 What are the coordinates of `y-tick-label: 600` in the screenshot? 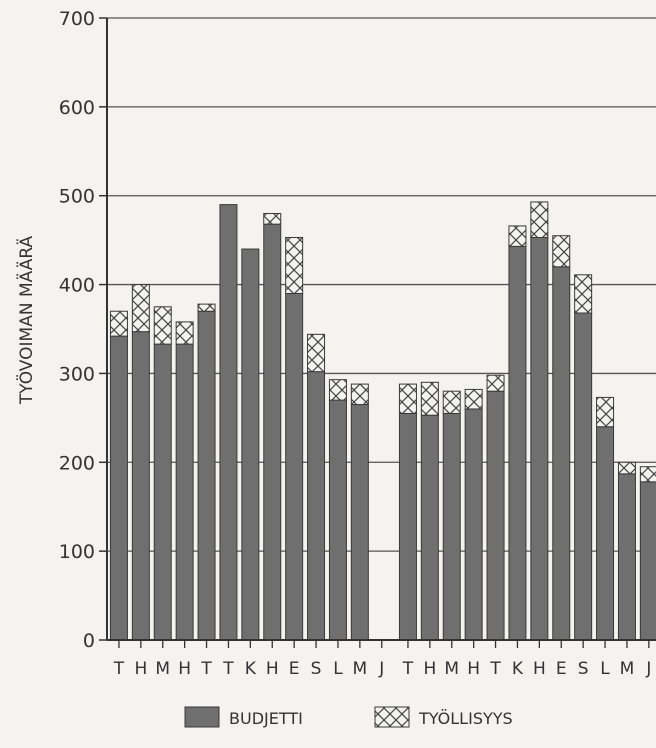 It's located at (77, 108).